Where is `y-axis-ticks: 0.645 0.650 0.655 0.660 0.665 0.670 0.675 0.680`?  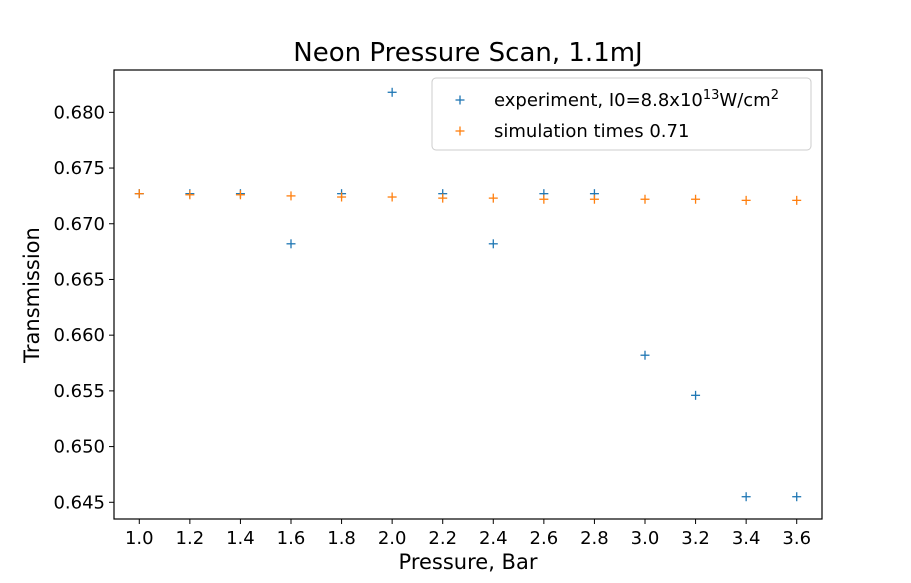 y-axis-ticks: 0.645 0.650 0.655 0.660 0.665 0.670 0.675 0.680 is located at coordinates (83, 307).